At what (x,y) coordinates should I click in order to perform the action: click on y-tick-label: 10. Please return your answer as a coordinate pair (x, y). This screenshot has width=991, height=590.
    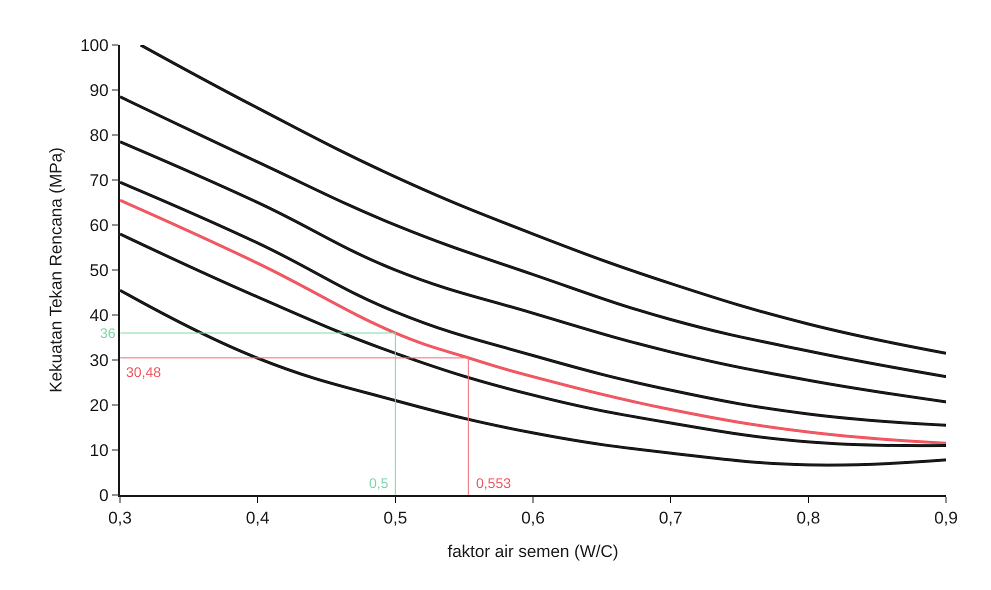
    Looking at the image, I should click on (99, 450).